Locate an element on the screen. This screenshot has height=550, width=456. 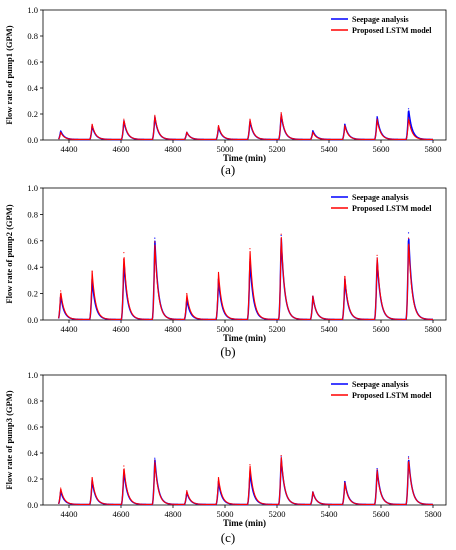
caption-c: (c) is located at coordinates (228, 537).